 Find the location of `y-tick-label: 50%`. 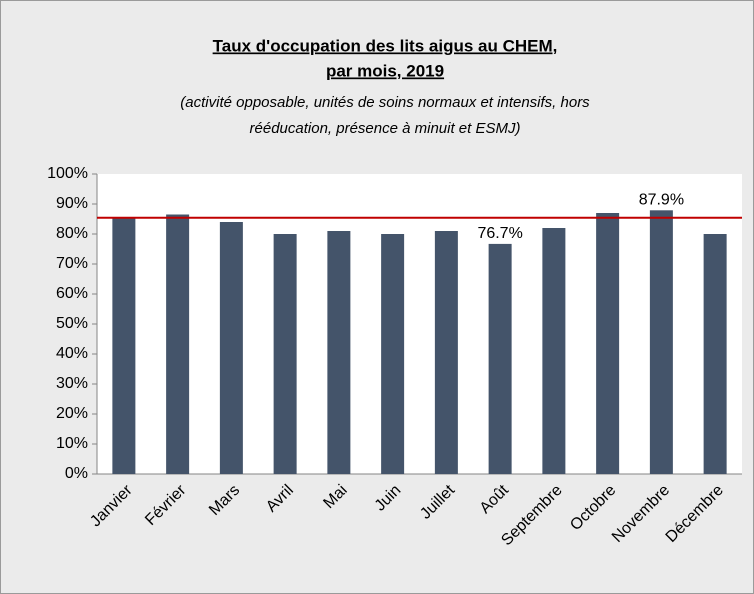

y-tick-label: 50% is located at coordinates (72, 323).